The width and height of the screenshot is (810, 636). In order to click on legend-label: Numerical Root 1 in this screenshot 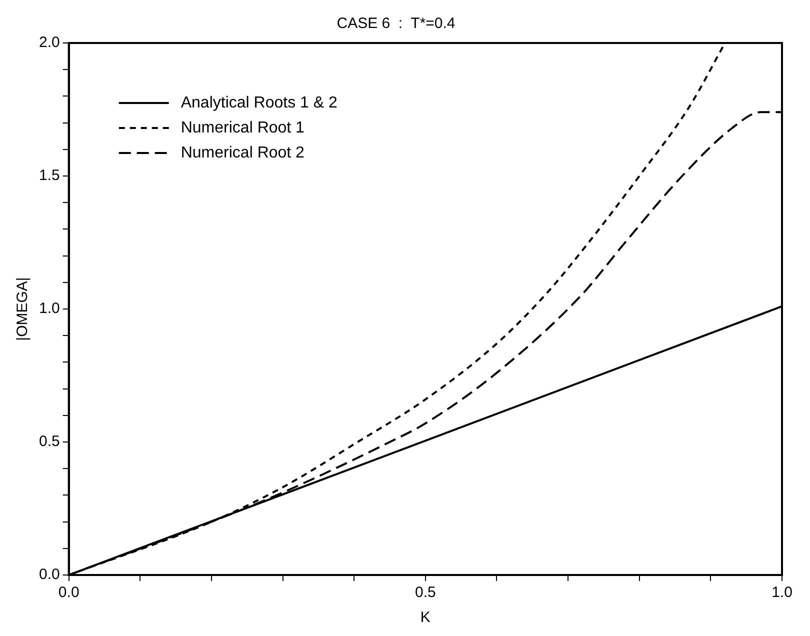, I will do `click(242, 127)`.